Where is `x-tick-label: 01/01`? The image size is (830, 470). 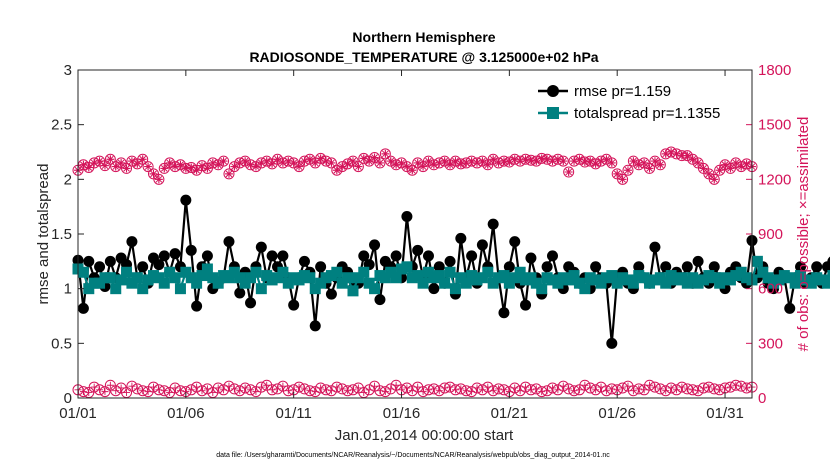
x-tick-label: 01/01 is located at coordinates (78, 413).